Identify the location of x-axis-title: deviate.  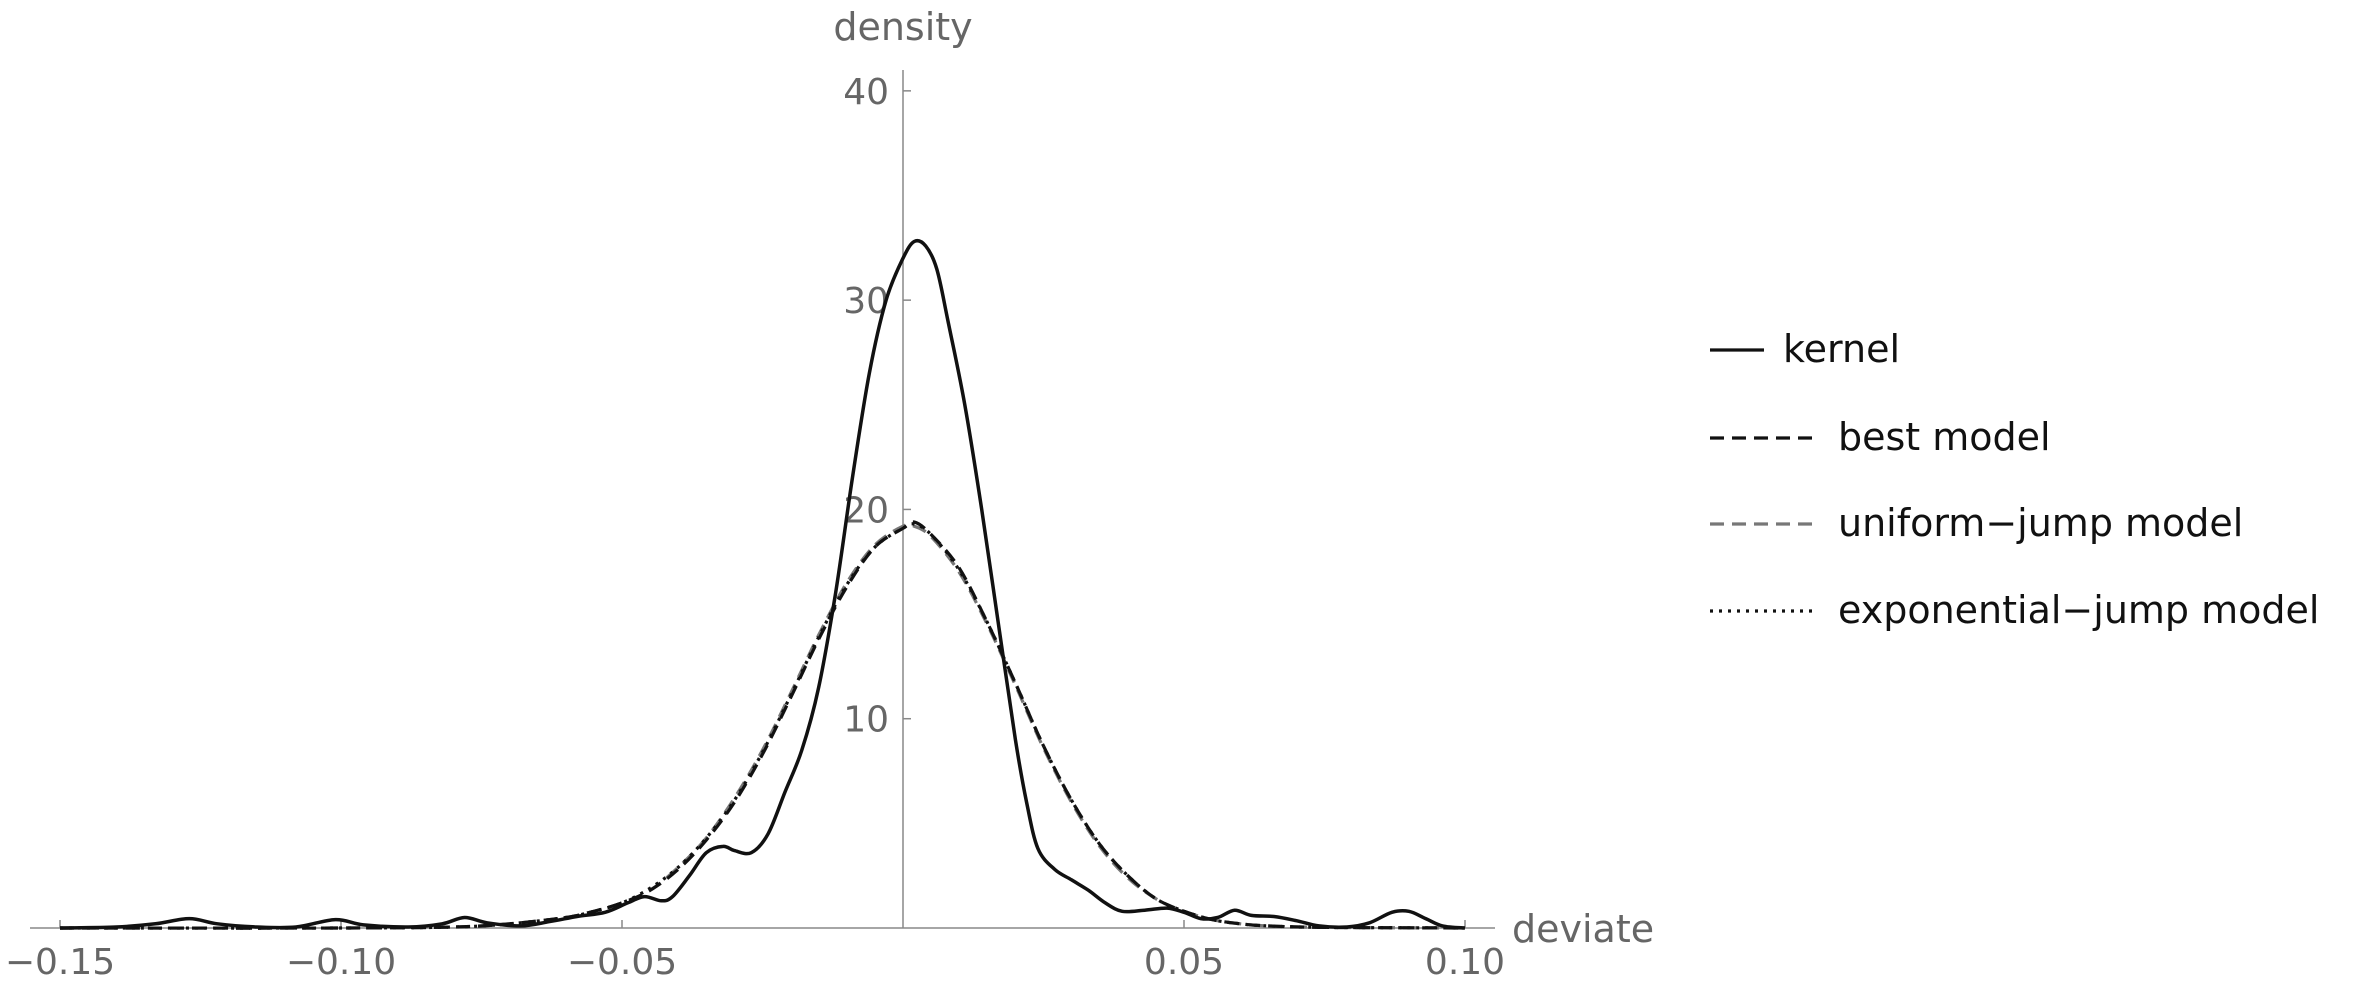
(1583, 929).